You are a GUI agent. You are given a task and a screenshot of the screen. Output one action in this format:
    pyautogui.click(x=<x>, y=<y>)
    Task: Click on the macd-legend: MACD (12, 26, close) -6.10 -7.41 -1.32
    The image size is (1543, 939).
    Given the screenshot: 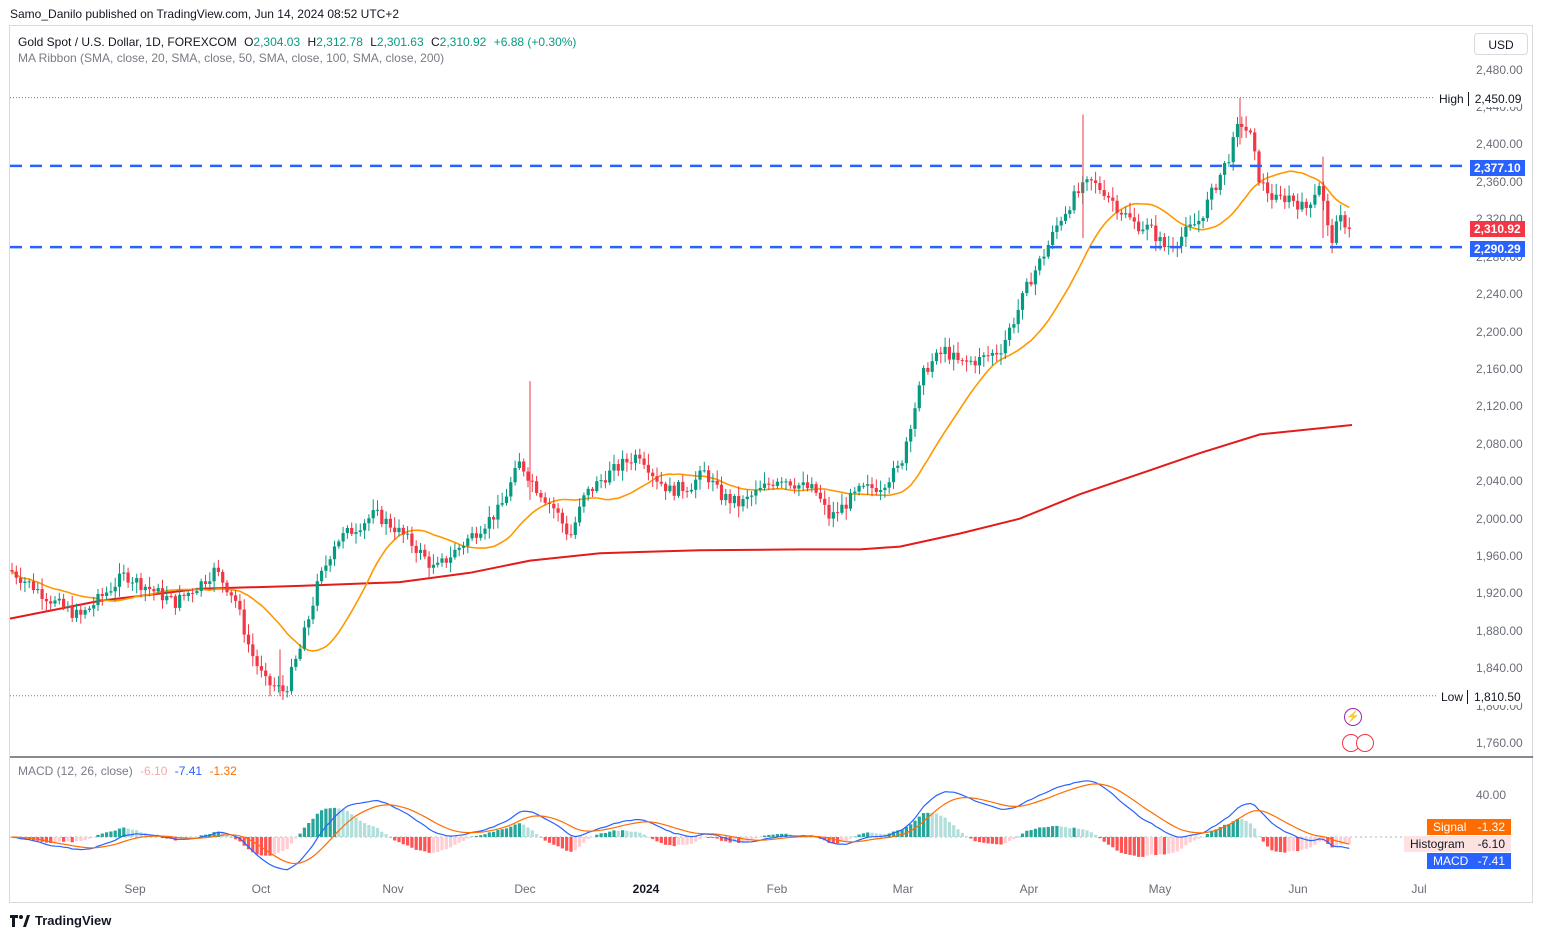 What is the action you would take?
    pyautogui.click(x=127, y=771)
    